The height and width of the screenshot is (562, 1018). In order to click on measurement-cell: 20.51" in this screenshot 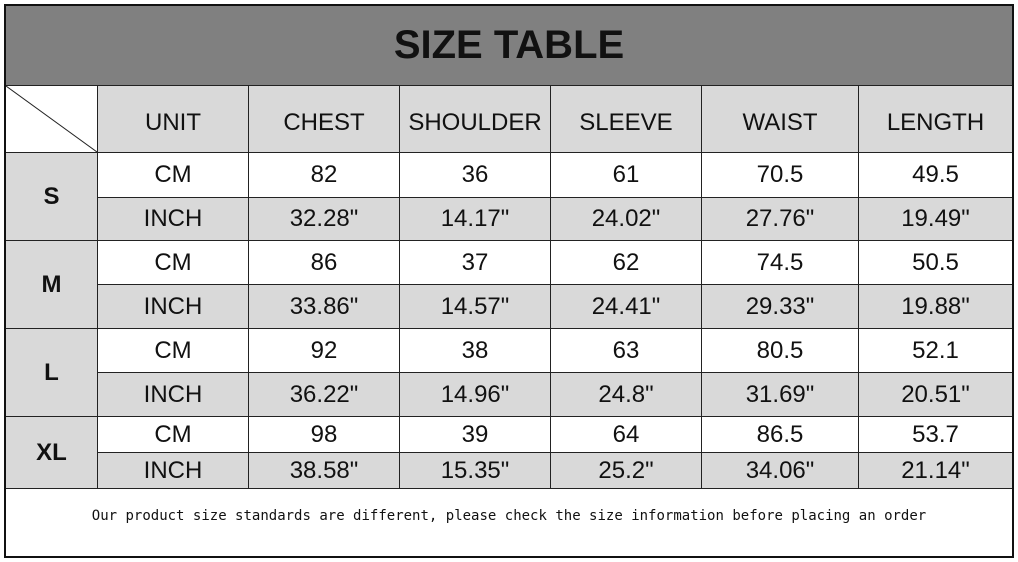, I will do `click(935, 395)`.